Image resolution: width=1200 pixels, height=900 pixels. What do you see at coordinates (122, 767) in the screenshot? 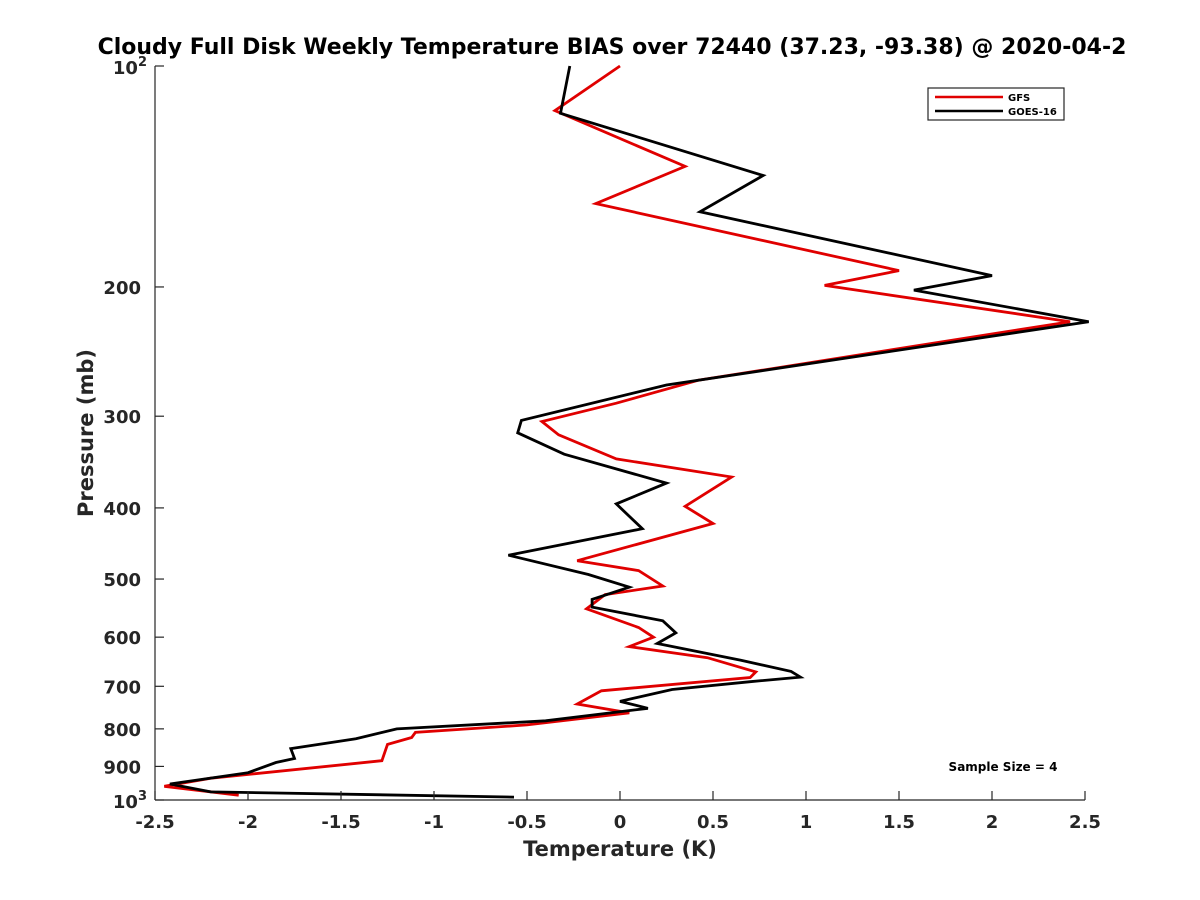
I see `y-tick-label: 900` at bounding box center [122, 767].